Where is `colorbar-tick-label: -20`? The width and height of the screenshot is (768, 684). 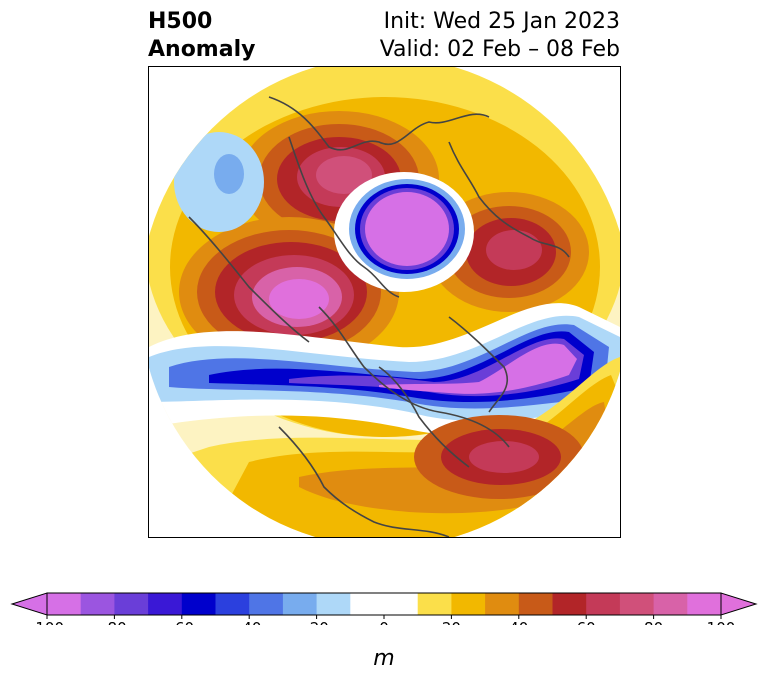
colorbar-tick-label: -20 is located at coordinates (316, 622).